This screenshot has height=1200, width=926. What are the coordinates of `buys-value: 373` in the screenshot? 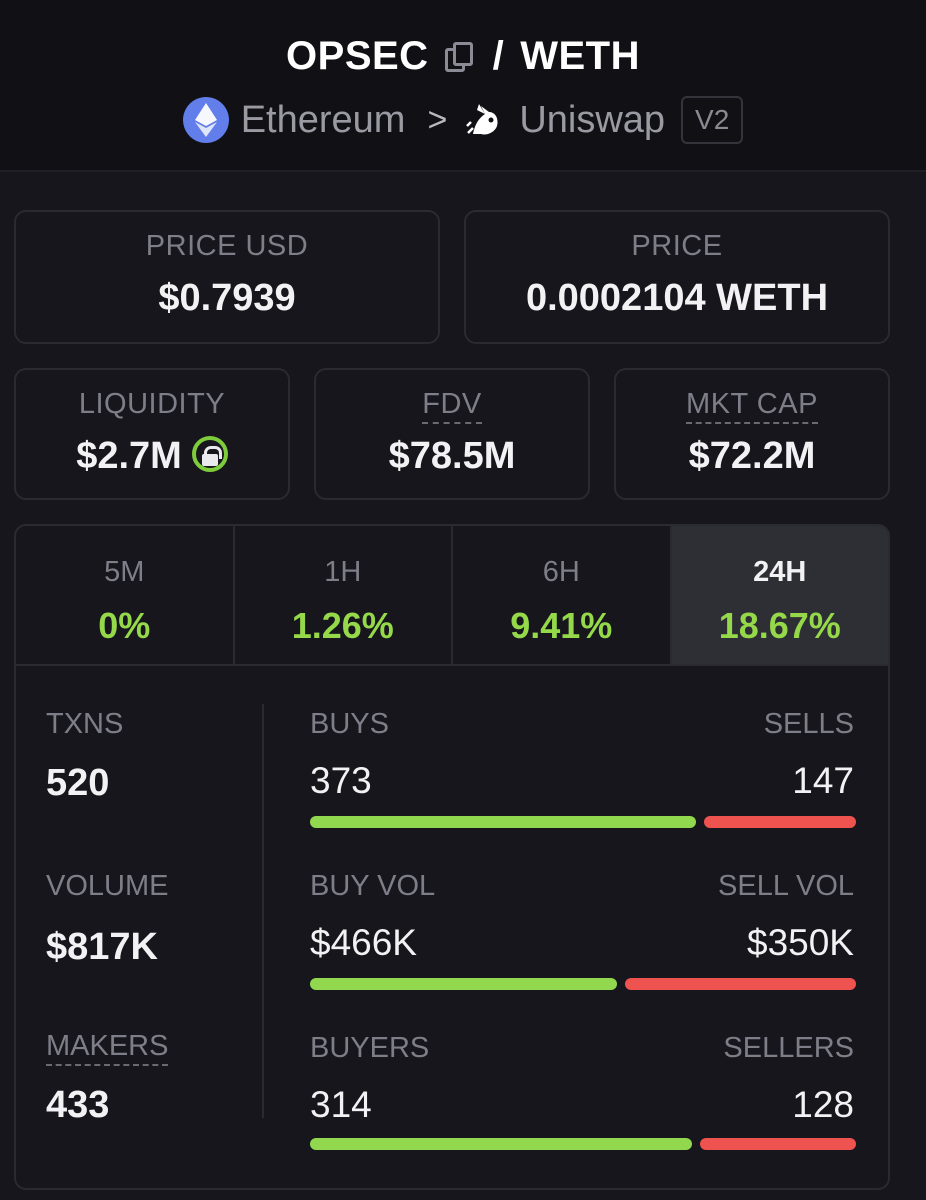 It's located at (341, 780).